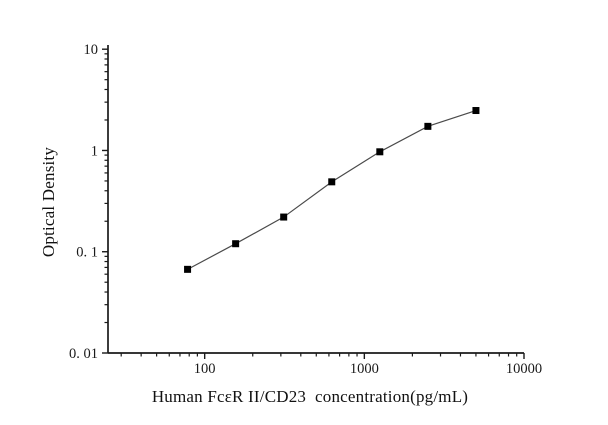 This screenshot has width=608, height=425. I want to click on x-tick-label: 10000, so click(524, 369).